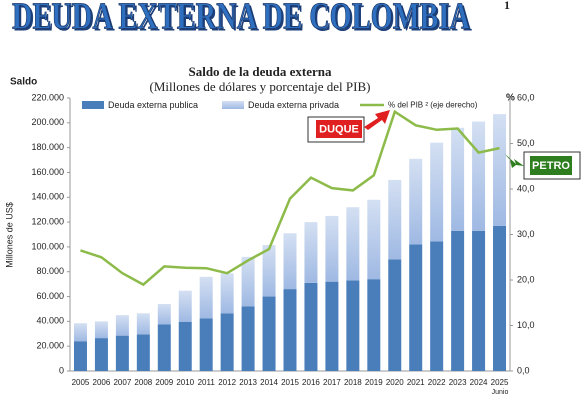 The height and width of the screenshot is (418, 586). I want to click on x-tick-label: 2017, so click(332, 382).